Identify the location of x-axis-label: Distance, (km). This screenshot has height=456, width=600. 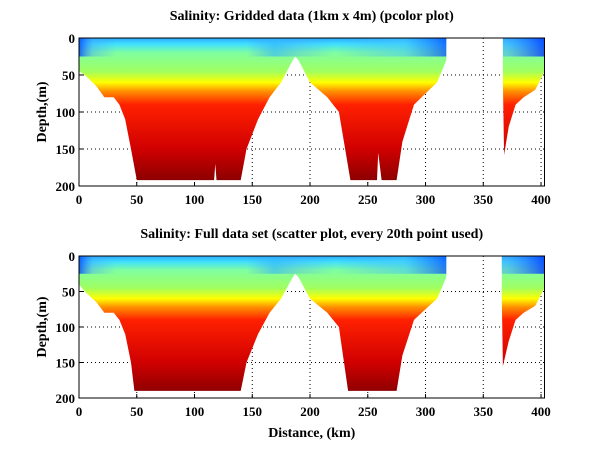
(311, 433).